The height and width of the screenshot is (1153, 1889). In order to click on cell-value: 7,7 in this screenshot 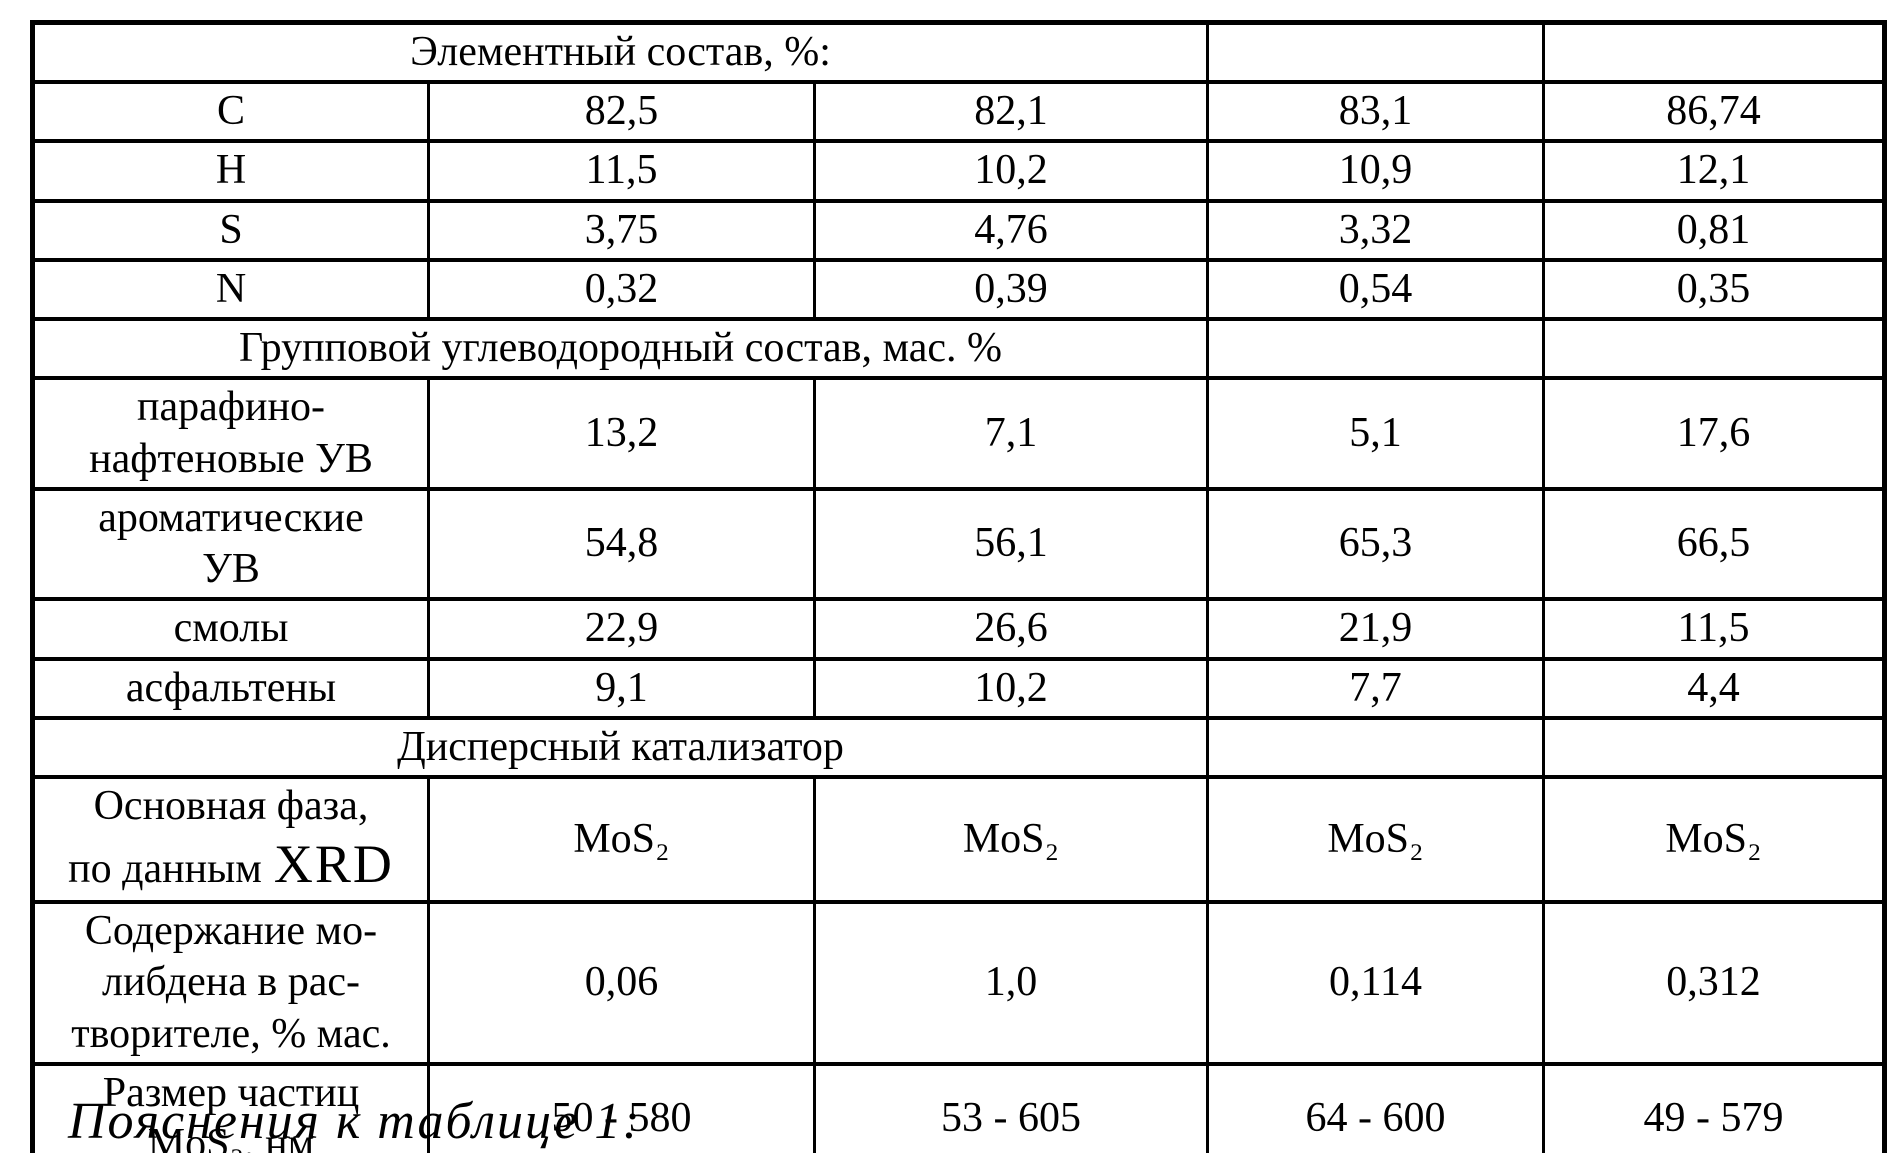, I will do `click(1376, 688)`.